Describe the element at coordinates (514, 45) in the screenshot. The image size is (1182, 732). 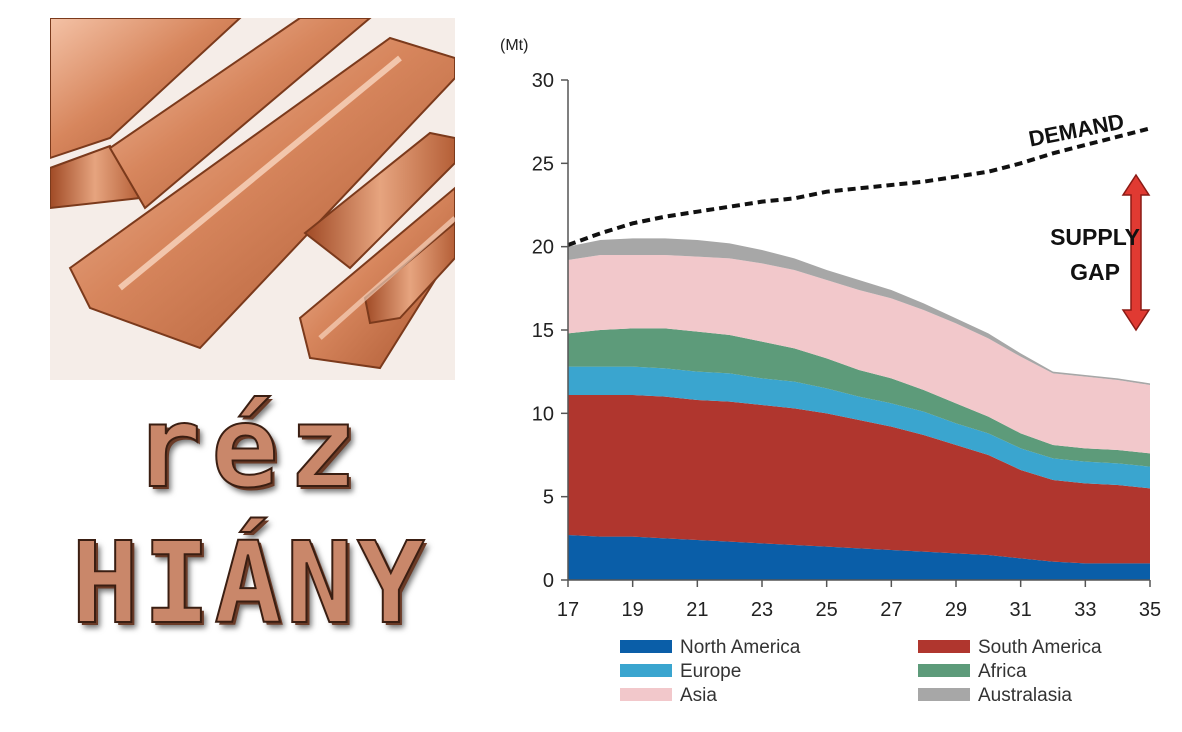
I see `unit-label: (Mt)` at that location.